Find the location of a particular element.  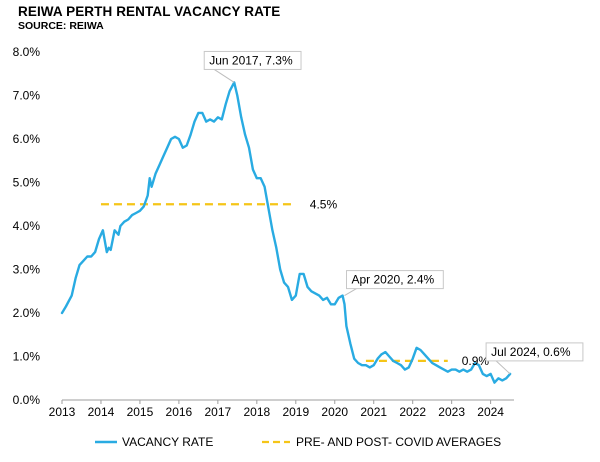

callout-label: Apr 2020, 2.4% is located at coordinates (393, 280).